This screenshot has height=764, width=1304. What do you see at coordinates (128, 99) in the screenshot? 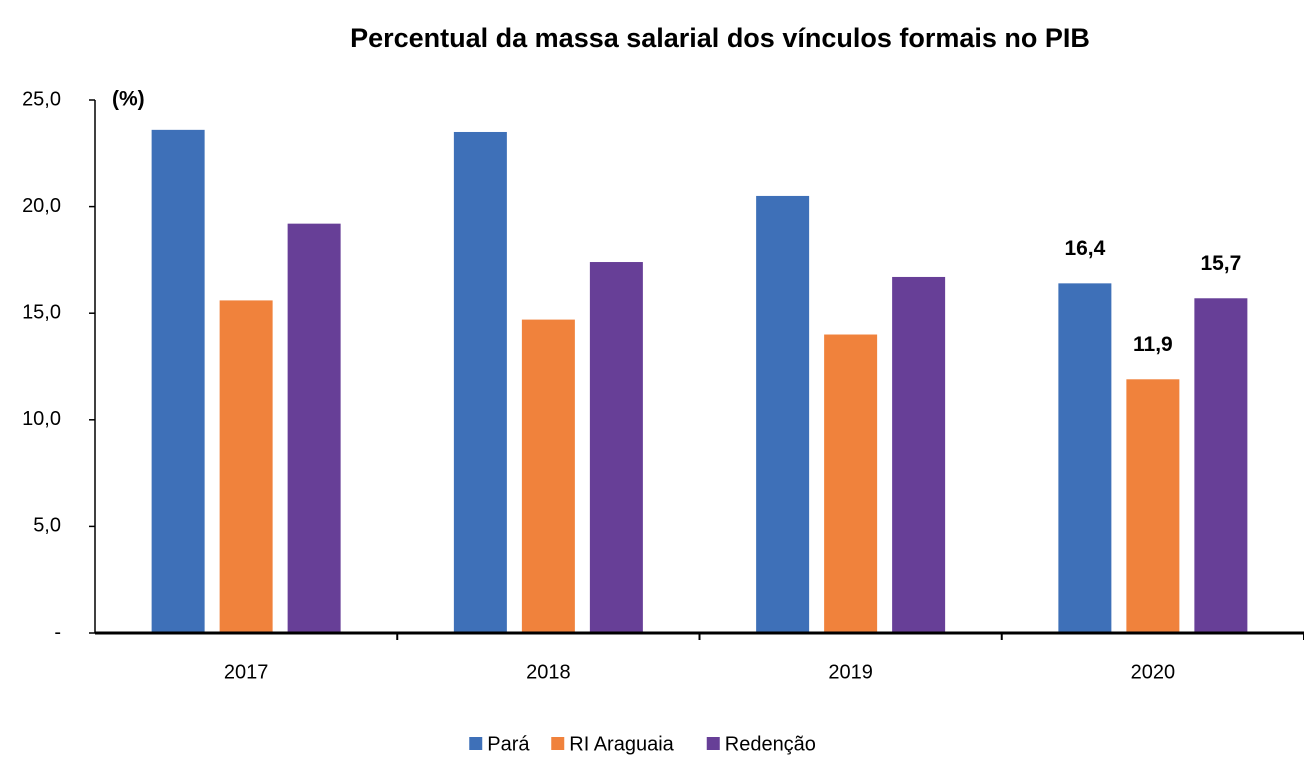
I see `y-axis-label: (%)` at bounding box center [128, 99].